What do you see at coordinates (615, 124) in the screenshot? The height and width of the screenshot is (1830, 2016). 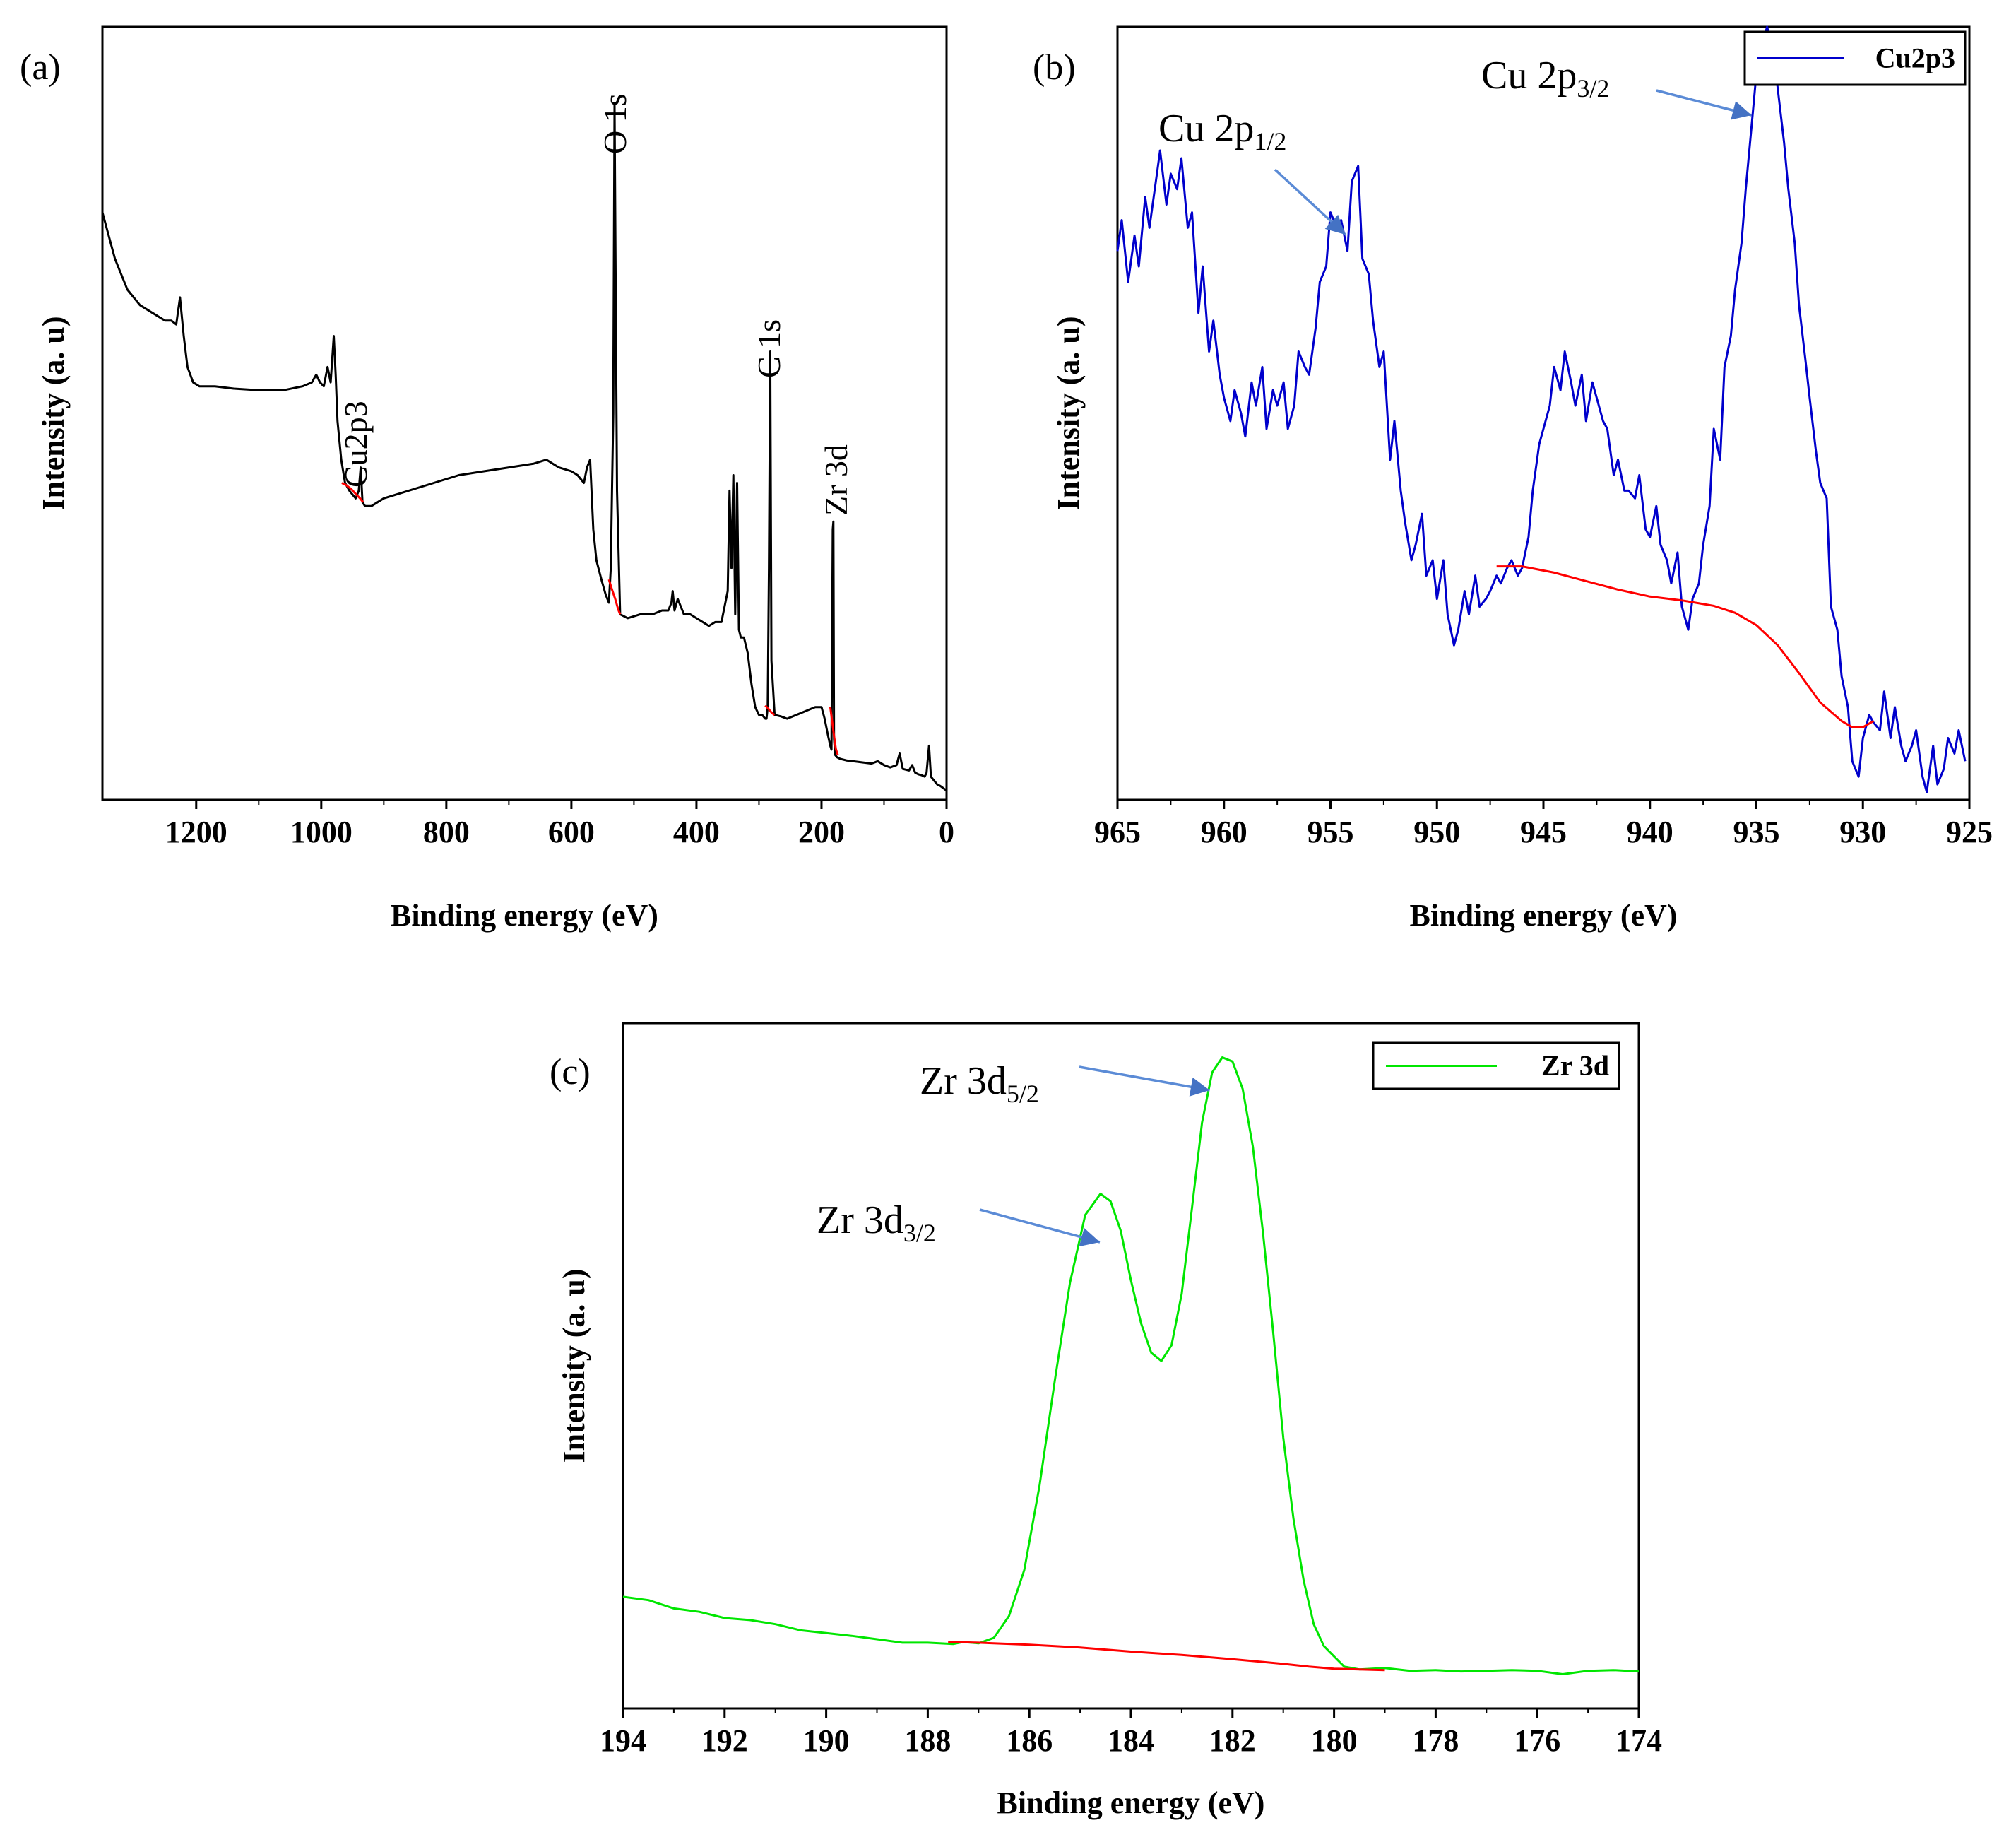 I see `peak-label-a: O 1s` at bounding box center [615, 124].